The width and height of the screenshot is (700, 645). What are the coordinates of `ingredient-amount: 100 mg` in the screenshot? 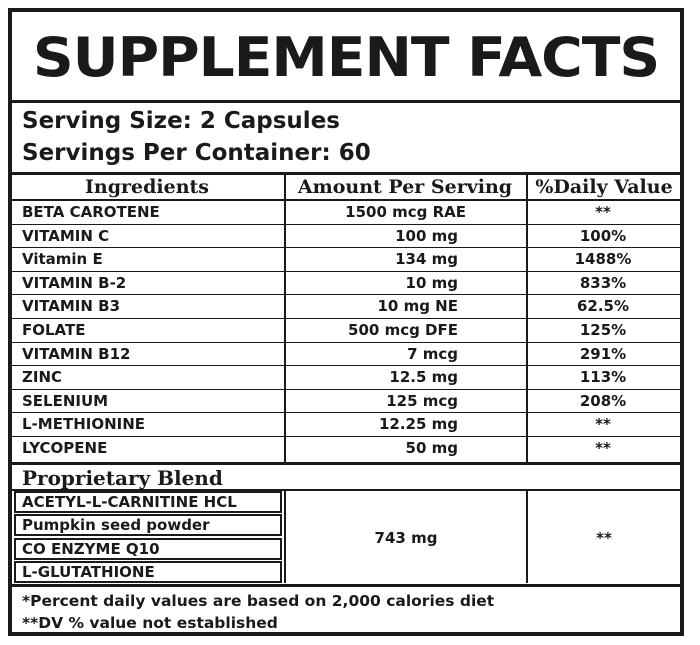 It's located at (426, 235).